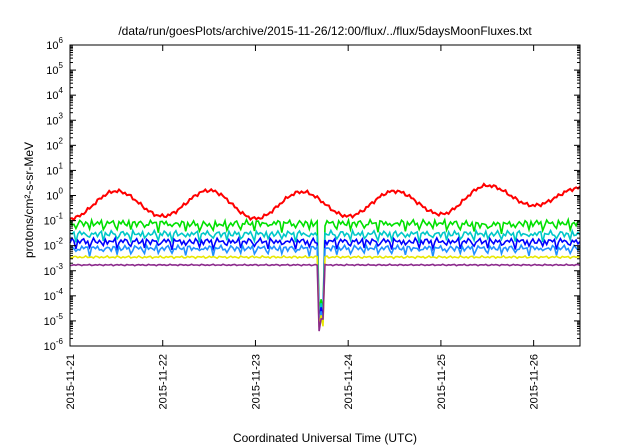 This screenshot has height=448, width=640. What do you see at coordinates (54, 295) in the screenshot?
I see `y-tick-label: 10⁻⁴` at bounding box center [54, 295].